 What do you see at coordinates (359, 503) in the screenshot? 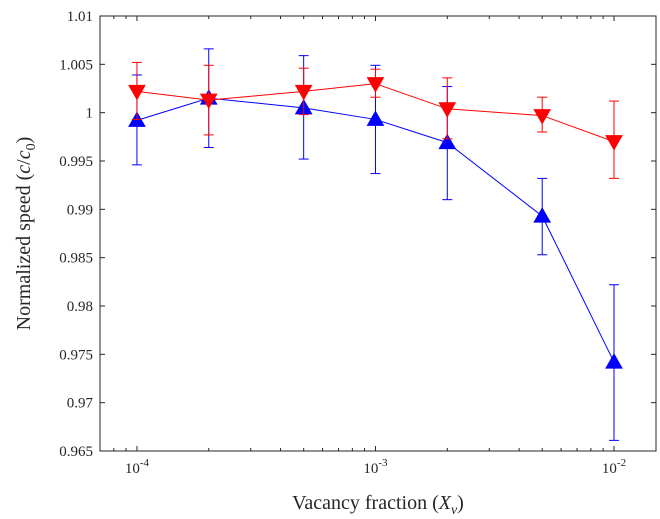
I see `x-axis-label-text: Vacancy fraction` at bounding box center [359, 503].